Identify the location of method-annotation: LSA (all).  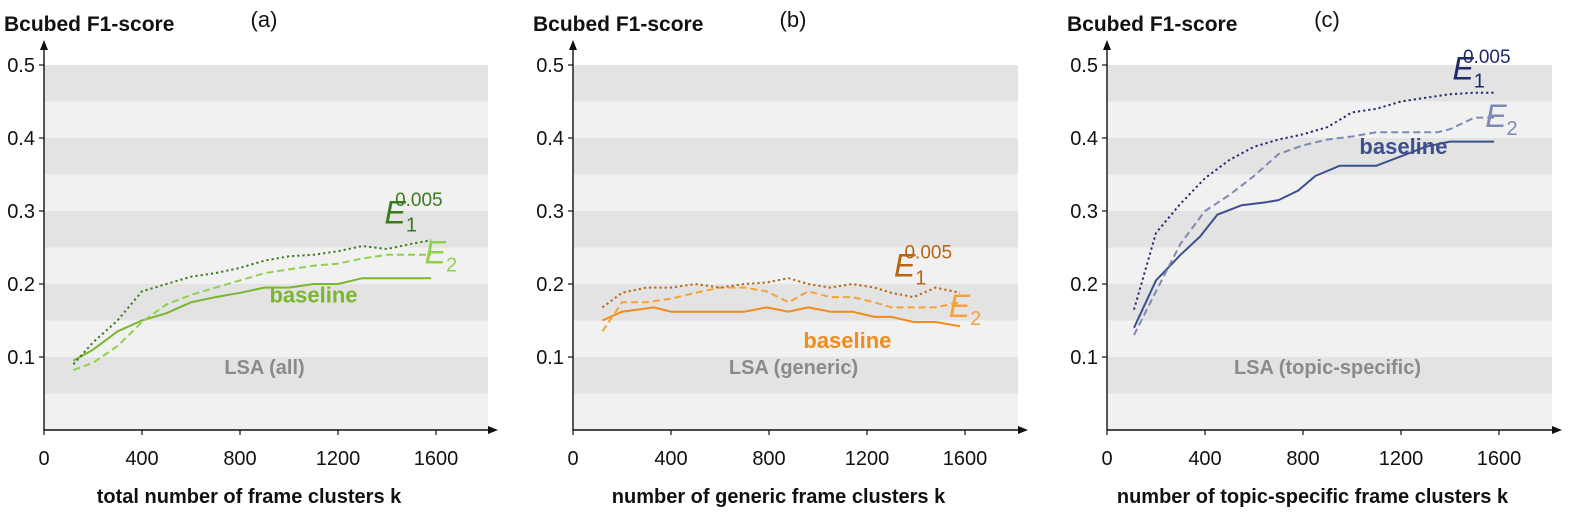
(264, 368).